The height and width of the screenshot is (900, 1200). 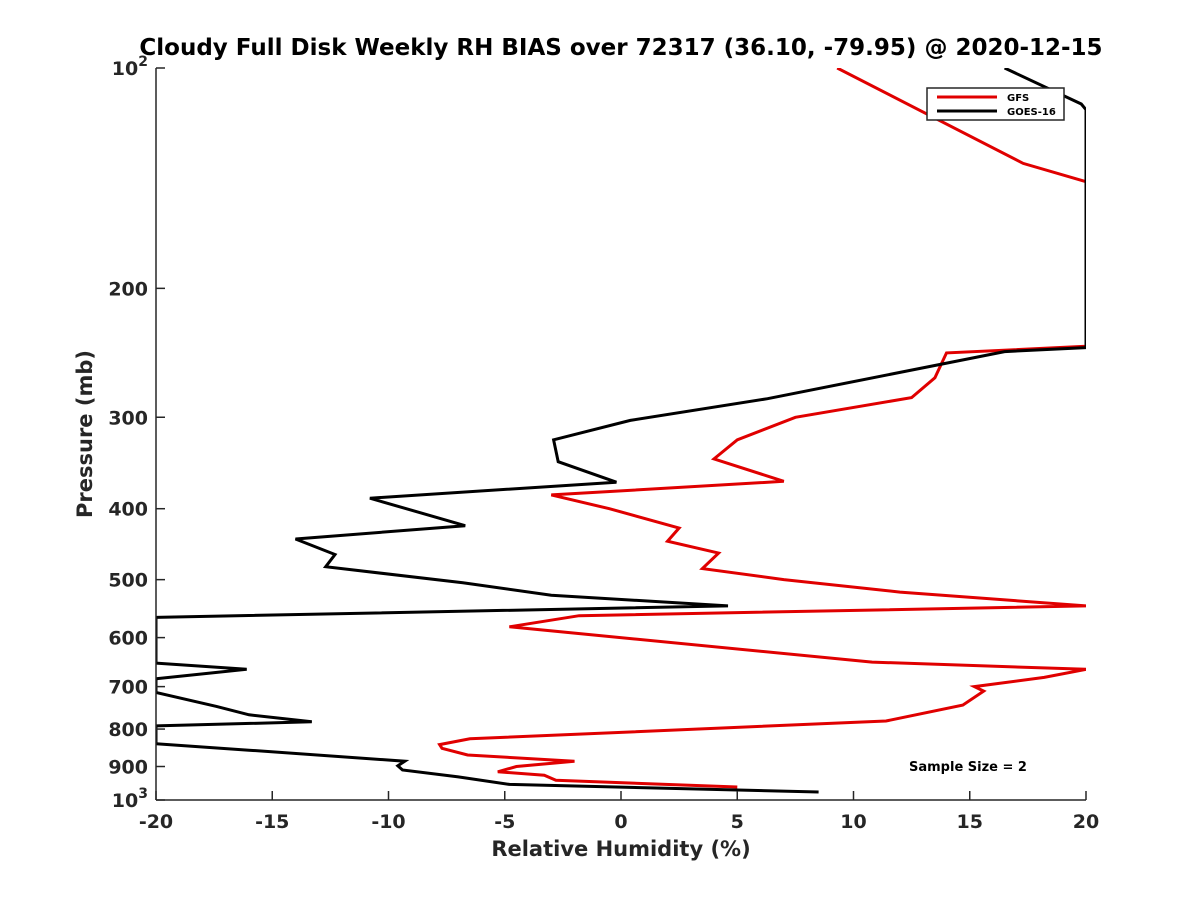 What do you see at coordinates (620, 849) in the screenshot?
I see `x-axis-label: Relative Humidity (%)` at bounding box center [620, 849].